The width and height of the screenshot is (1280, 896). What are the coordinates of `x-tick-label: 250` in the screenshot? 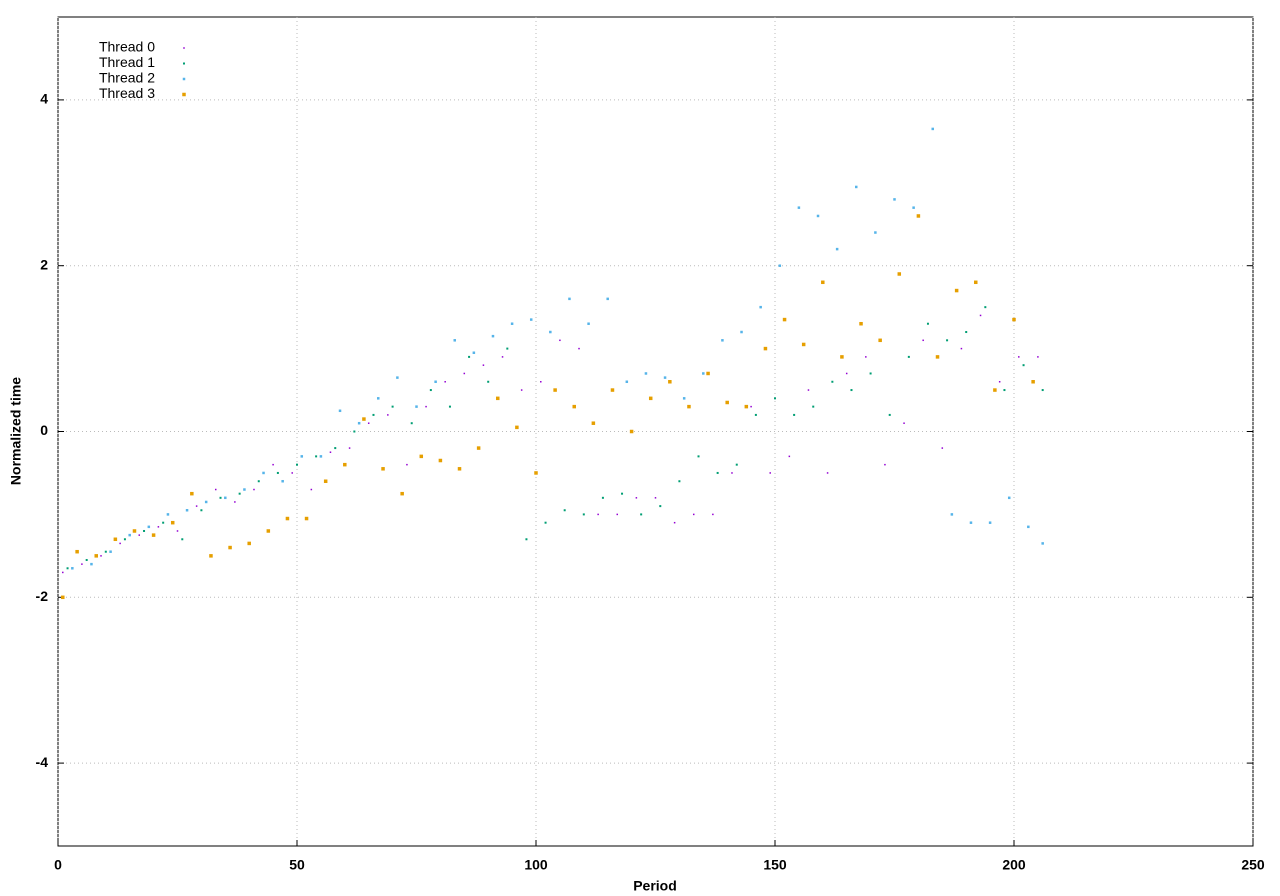 It's located at (1253, 865).